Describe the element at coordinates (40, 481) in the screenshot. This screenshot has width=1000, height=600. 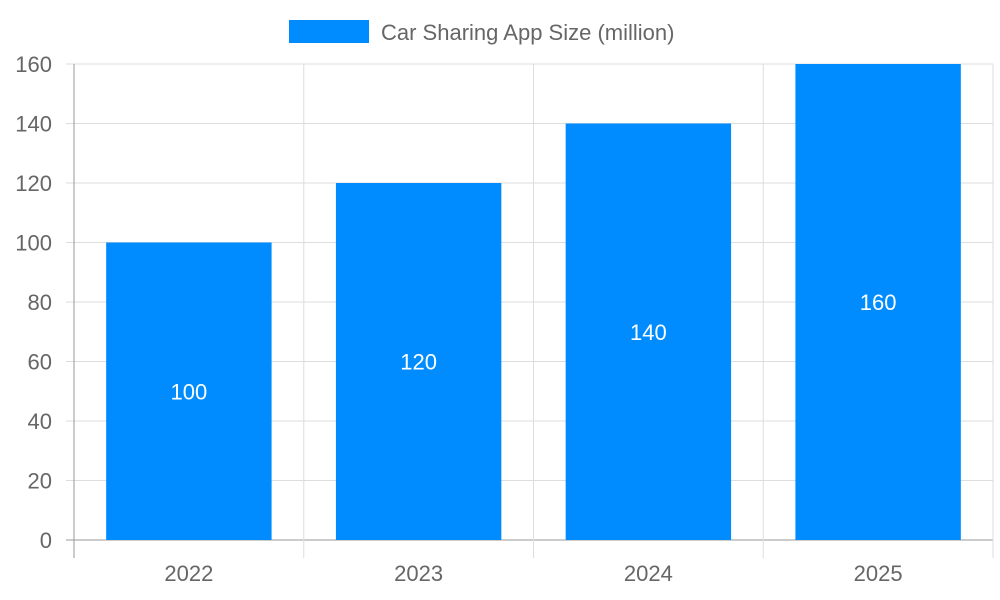
I see `y-tick-label: 20` at that location.